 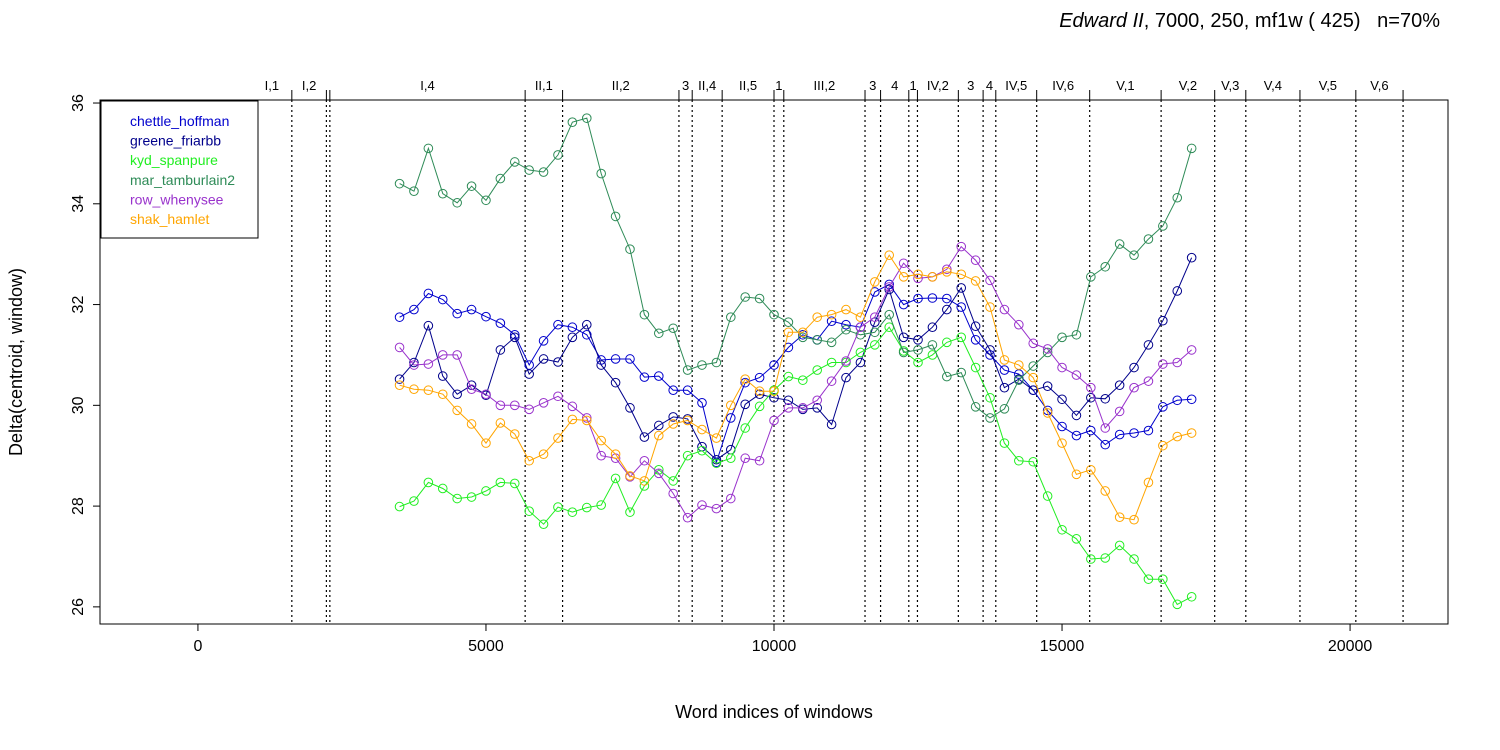 I want to click on scene-label: IV,5, so click(x=1016, y=85).